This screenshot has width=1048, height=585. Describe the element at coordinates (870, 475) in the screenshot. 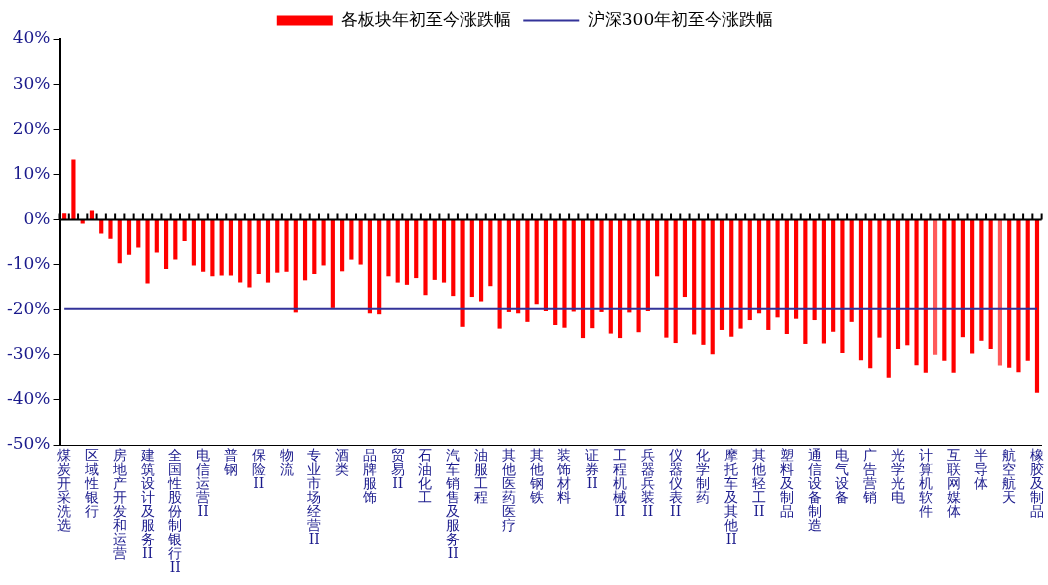

I see `x-tick-label: 广告营销` at that location.